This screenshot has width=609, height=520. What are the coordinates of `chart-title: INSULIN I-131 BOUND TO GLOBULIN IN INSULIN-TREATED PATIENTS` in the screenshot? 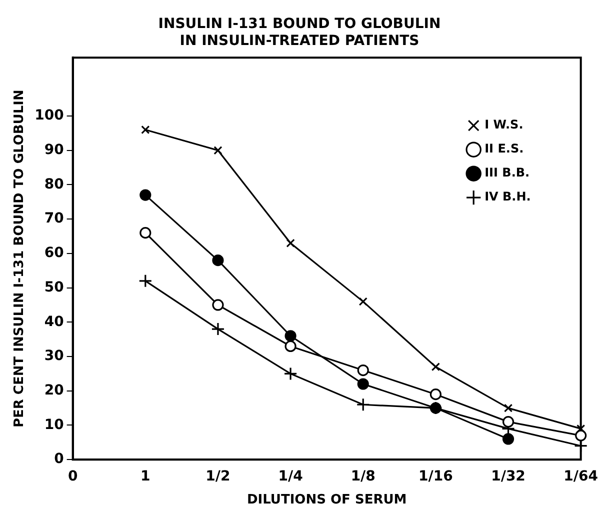 It's located at (299, 32).